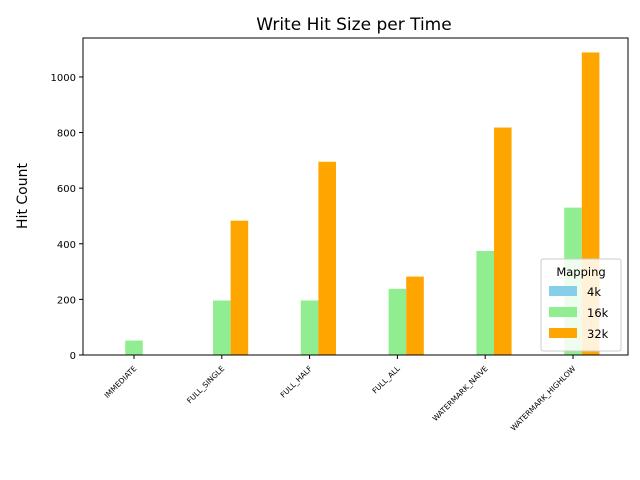  Describe the element at coordinates (205, 384) in the screenshot. I see `x-tick-label: FULL_SINGLE` at that location.